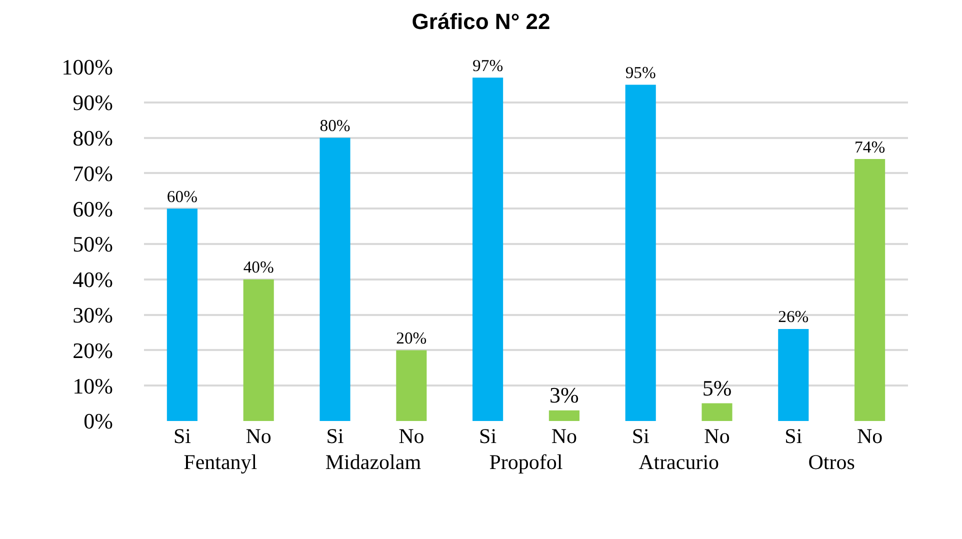  Describe the element at coordinates (870, 146) in the screenshot. I see `data-label: 74%` at that location.